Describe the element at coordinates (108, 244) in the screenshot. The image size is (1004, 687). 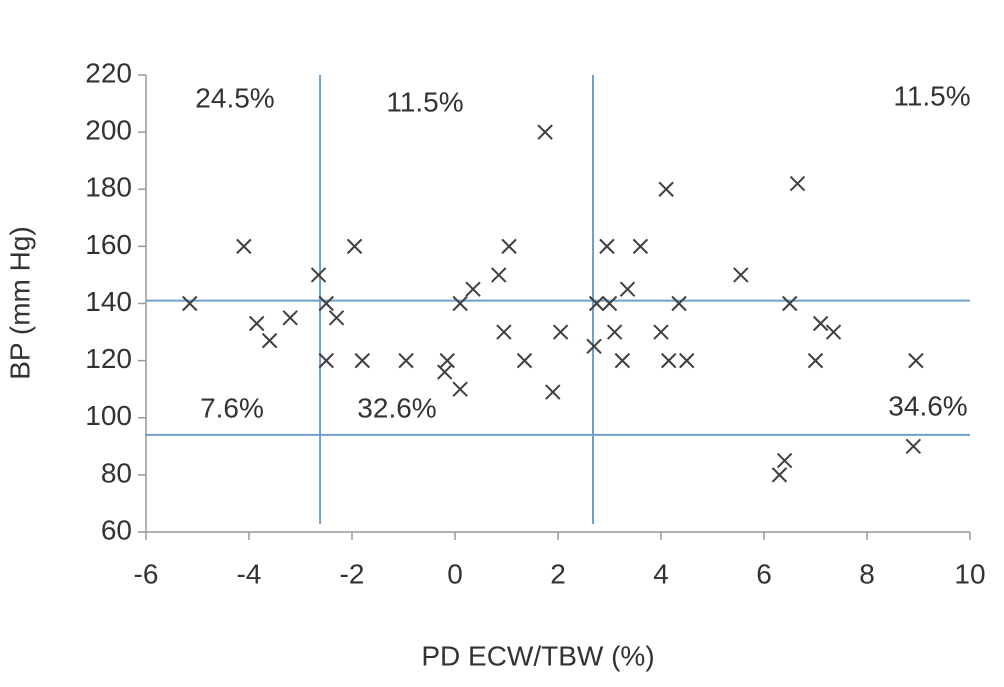
I see `y-tick-label: 160` at that location.